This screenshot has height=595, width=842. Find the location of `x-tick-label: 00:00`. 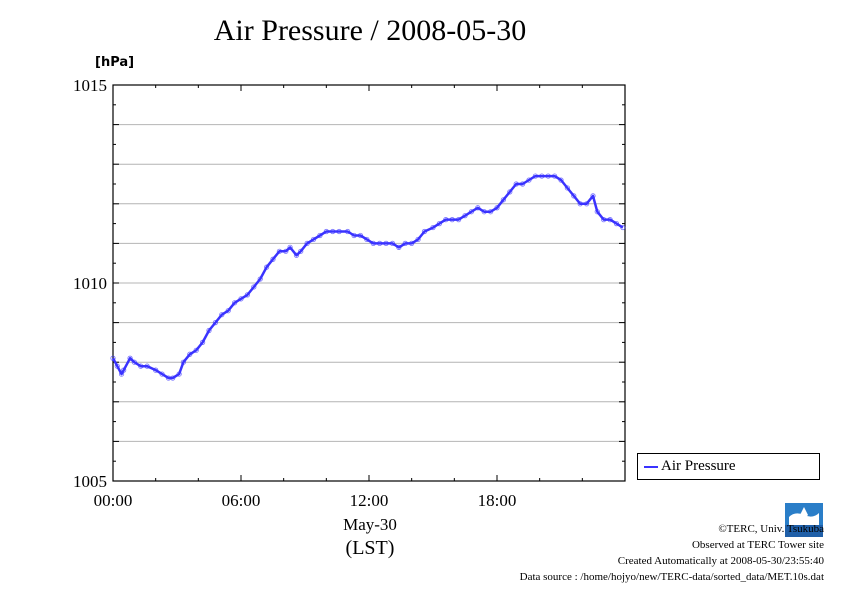

x-tick-label: 00:00 is located at coordinates (113, 500).